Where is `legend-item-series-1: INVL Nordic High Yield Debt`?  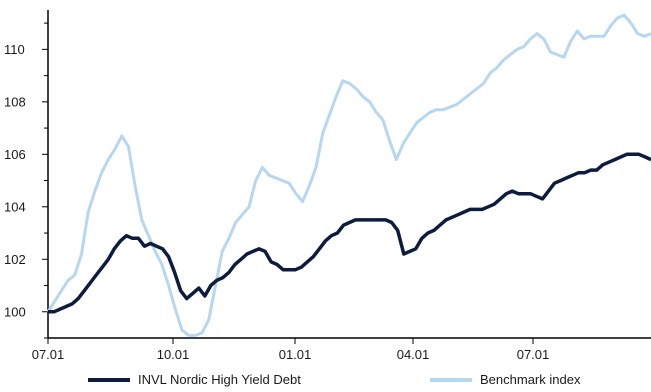 legend-item-series-1: INVL Nordic High Yield Debt is located at coordinates (194, 379).